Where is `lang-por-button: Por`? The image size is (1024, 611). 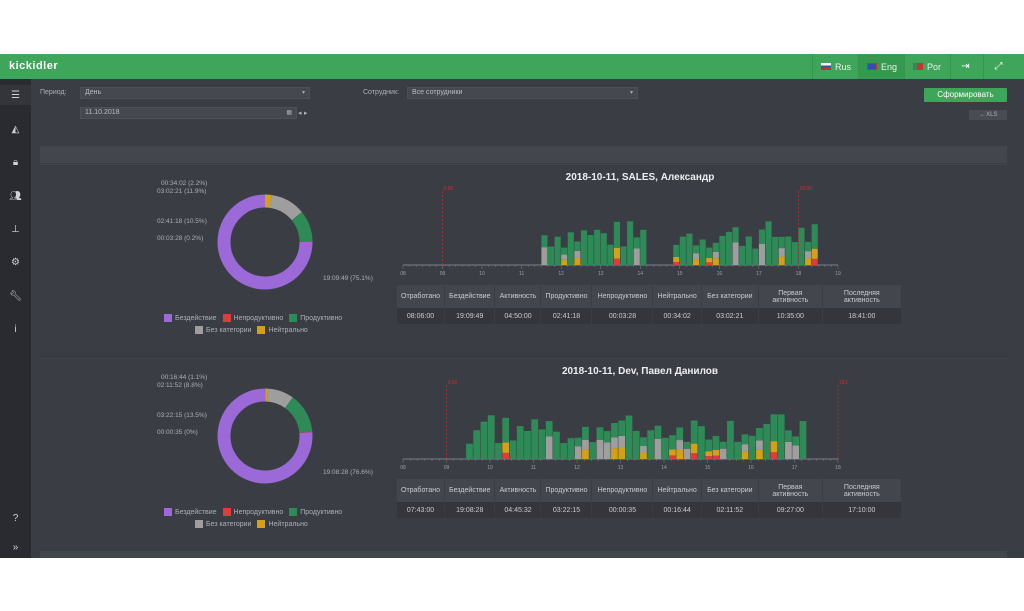 lang-por-button: Por is located at coordinates (926, 66).